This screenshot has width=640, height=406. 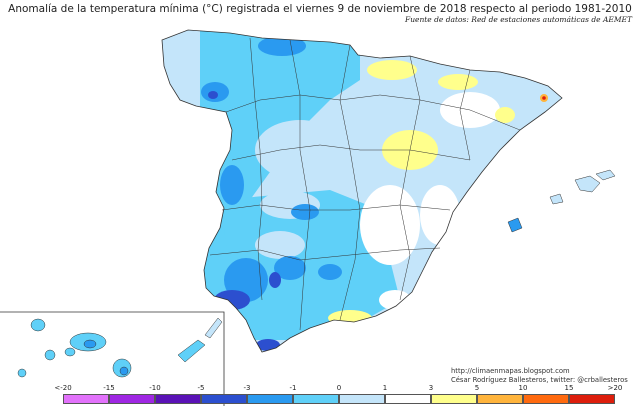 What do you see at coordinates (120, 347) in the screenshot?
I see `canary-islands` at bounding box center [120, 347].